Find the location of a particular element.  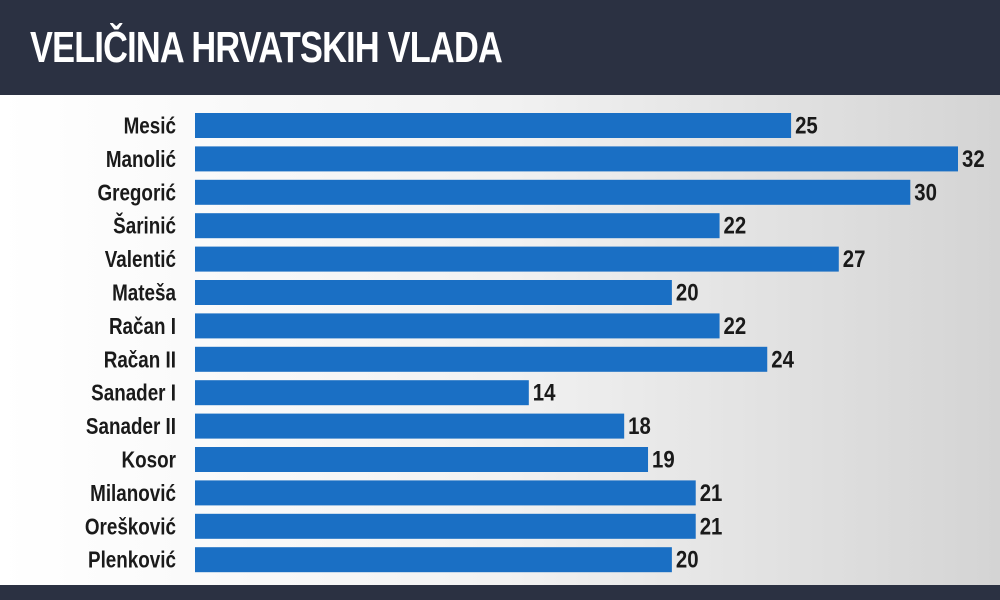

footer-strip is located at coordinates (500, 592).